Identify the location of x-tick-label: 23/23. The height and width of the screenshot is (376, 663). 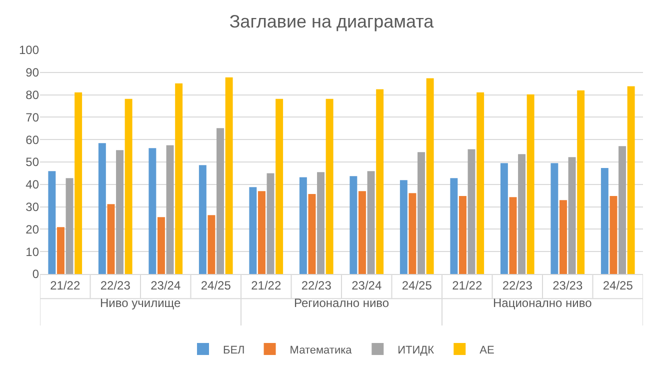
(567, 285).